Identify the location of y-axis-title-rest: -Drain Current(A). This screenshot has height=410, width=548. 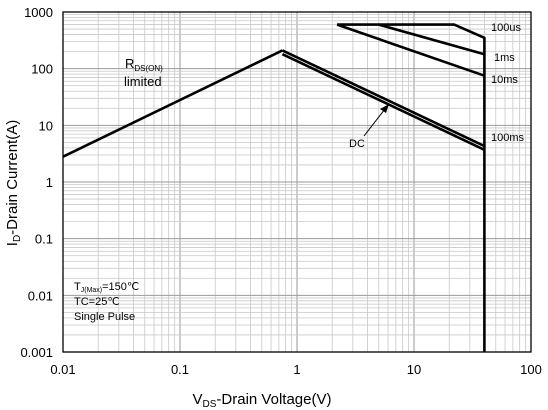
(12, 177).